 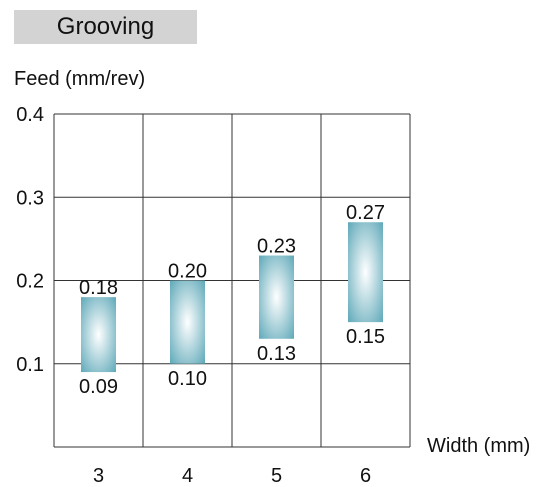 I want to click on x-tick-label: 5, so click(x=276, y=476).